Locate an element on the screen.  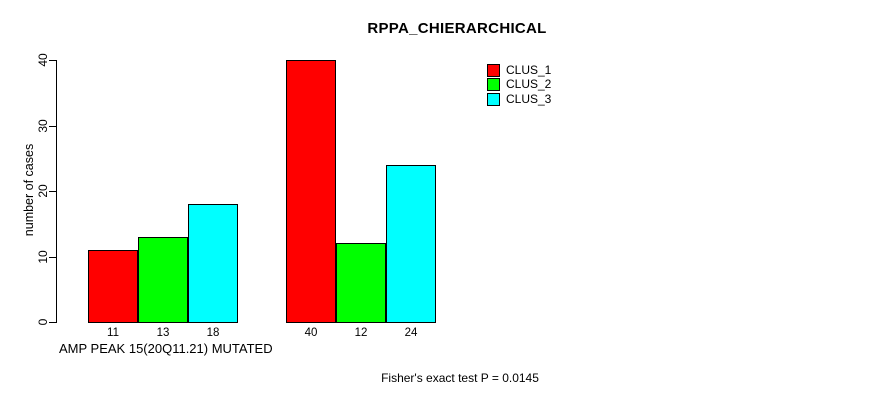
y-tick-label: 10 is located at coordinates (43, 257).